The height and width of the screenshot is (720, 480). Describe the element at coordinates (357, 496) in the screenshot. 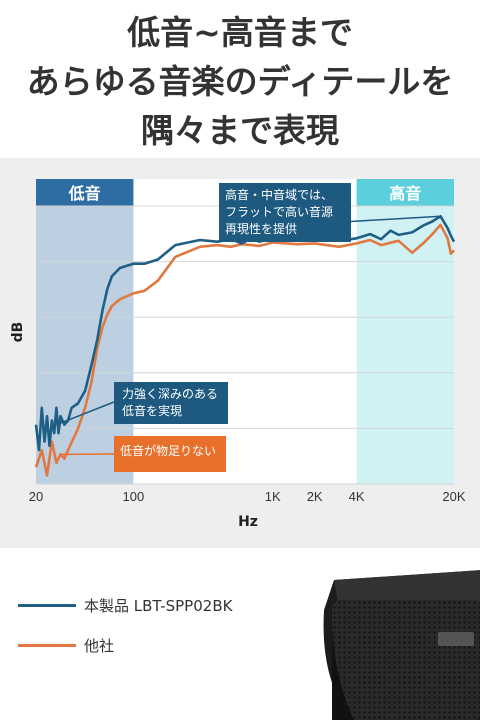

I see `x-tick-label: 4K` at that location.